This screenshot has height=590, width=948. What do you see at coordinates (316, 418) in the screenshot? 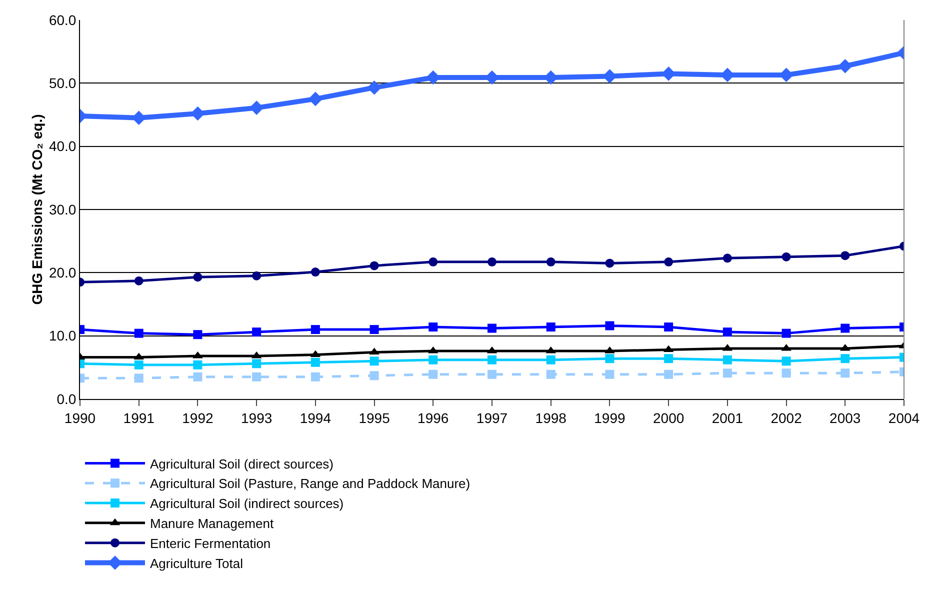
I see `x-tick-label: 1994` at bounding box center [316, 418].